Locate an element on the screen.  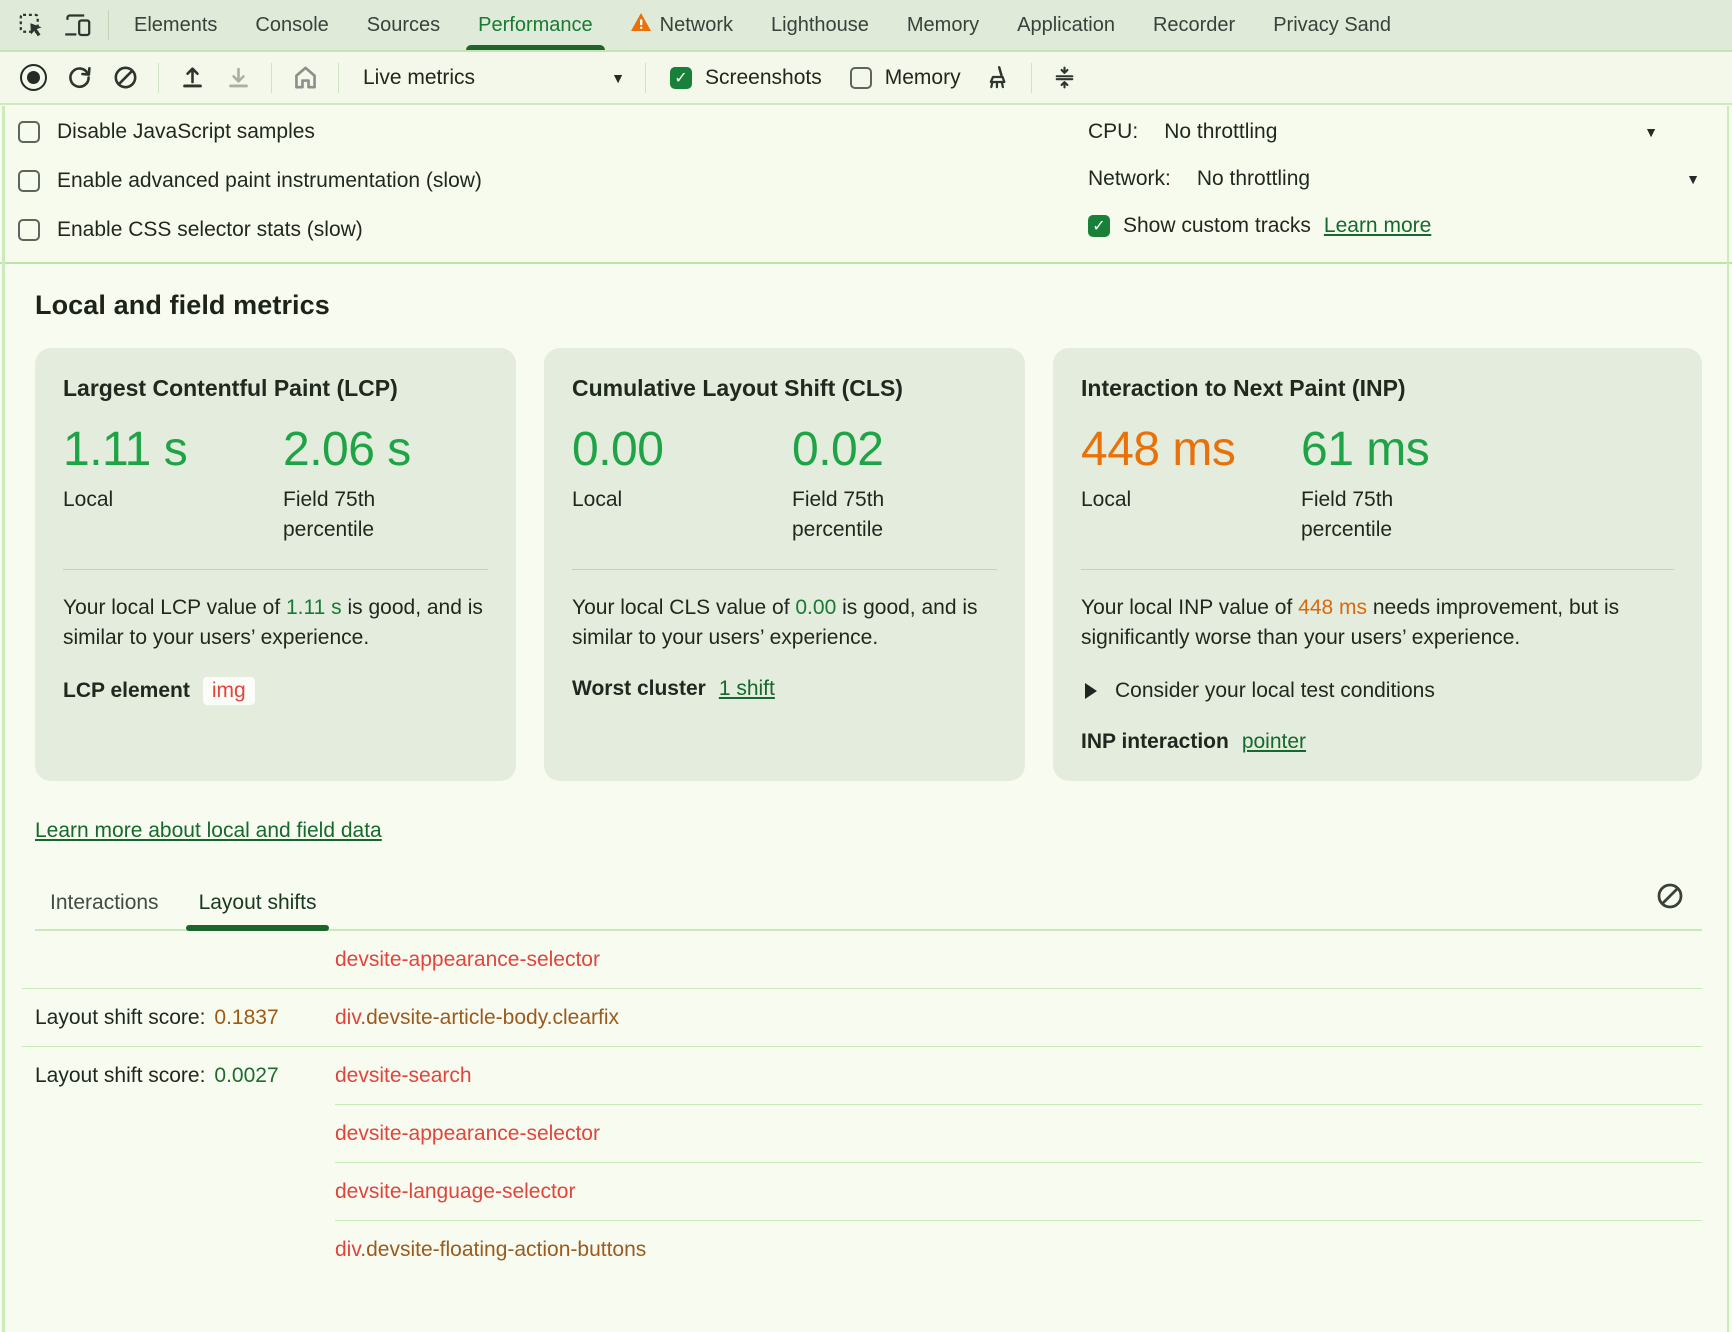
clear-button is located at coordinates (125, 78).